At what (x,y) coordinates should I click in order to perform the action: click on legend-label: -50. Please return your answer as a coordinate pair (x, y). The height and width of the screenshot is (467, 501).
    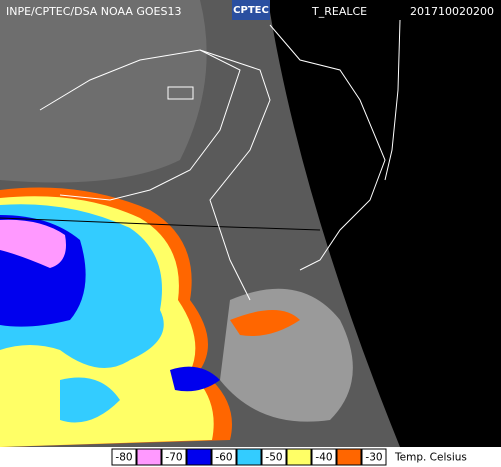
    Looking at the image, I should click on (273, 458).